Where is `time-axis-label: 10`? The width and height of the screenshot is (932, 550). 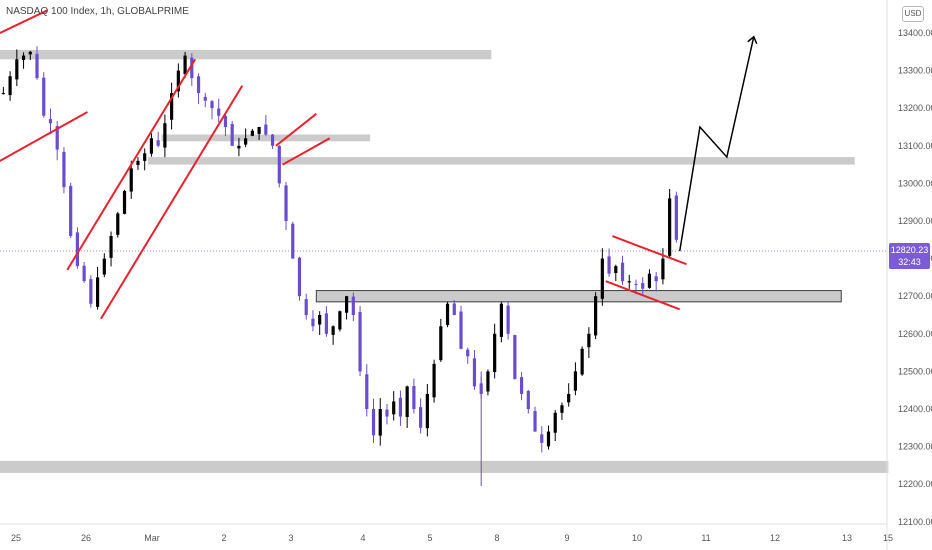 time-axis-label: 10 is located at coordinates (637, 538).